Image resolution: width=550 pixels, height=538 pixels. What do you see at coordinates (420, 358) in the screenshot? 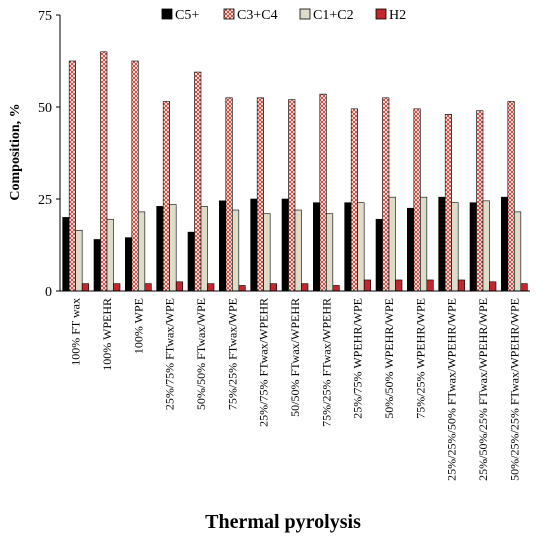
I see `x-tick-label: 75%/25% WPEHR/WPE` at bounding box center [420, 358].